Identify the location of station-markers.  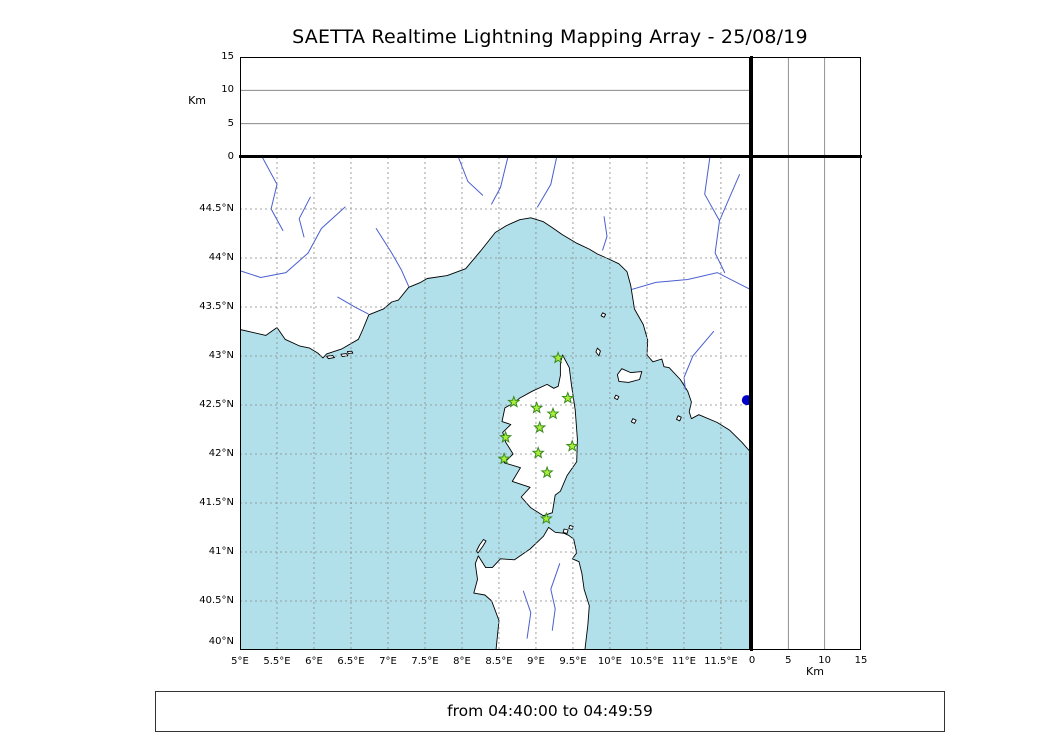
(538, 438).